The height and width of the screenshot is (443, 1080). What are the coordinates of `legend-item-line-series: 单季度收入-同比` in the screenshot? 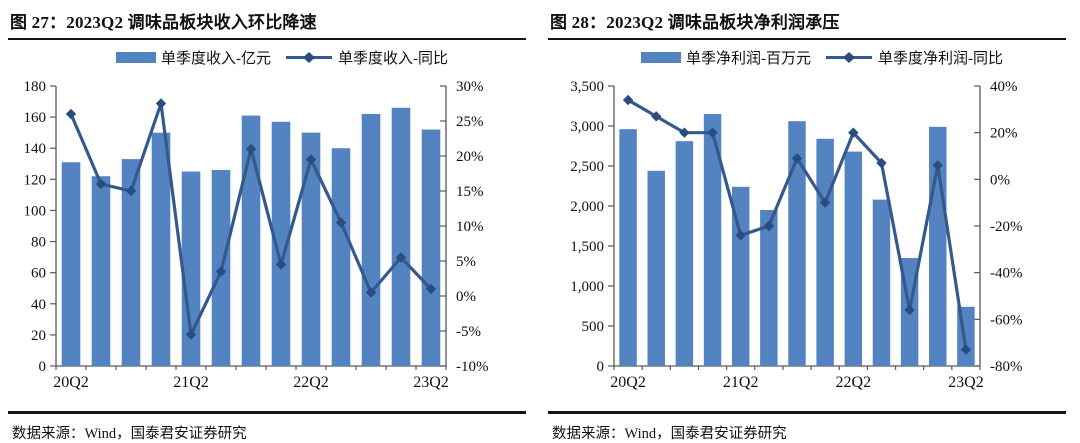 It's located at (366, 57).